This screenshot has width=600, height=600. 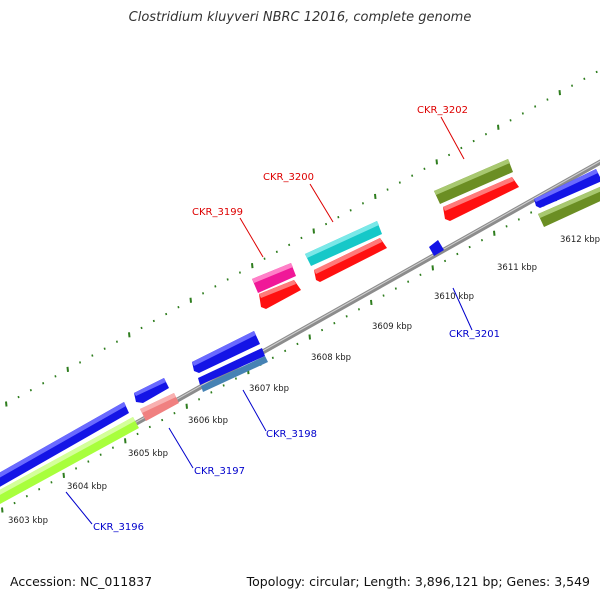 I want to click on scale-label: 3612 kbp, so click(x=580, y=240).